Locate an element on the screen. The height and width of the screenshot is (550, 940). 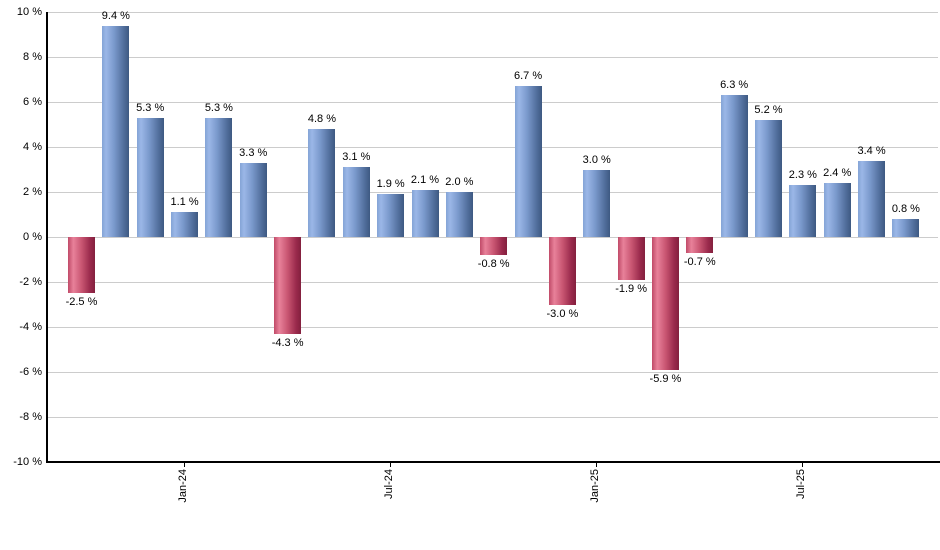
y-axis-label: -2 % is located at coordinates (30, 282).